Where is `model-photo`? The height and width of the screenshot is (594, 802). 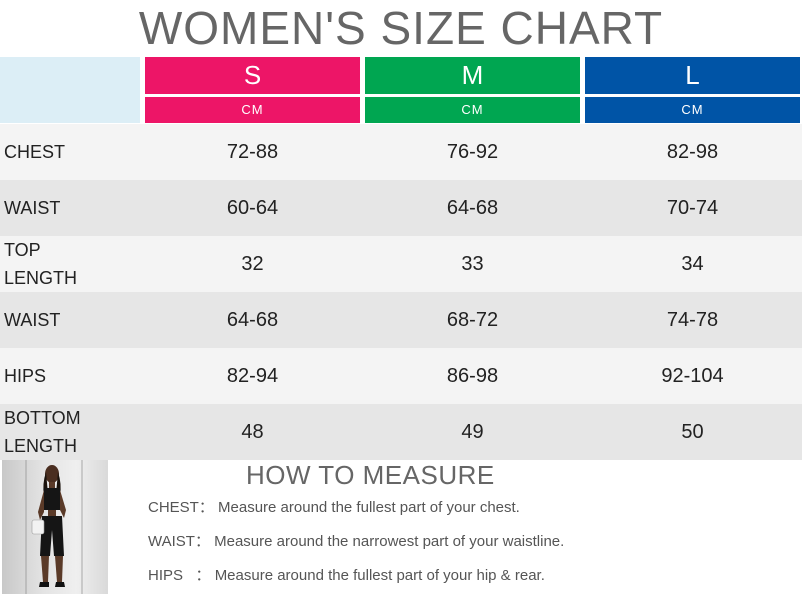
model-photo is located at coordinates (55, 527).